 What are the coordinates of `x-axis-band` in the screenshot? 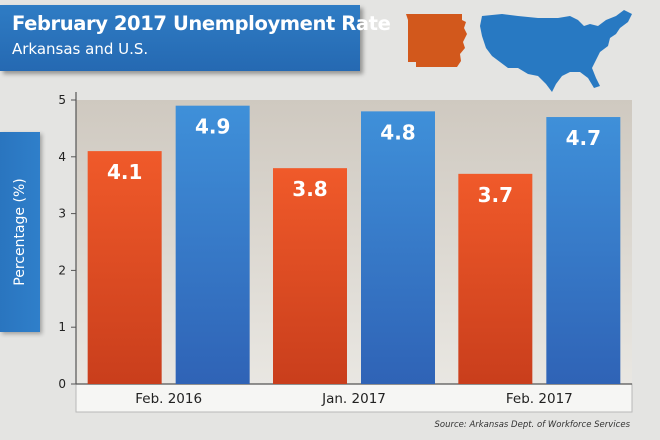 It's located at (354, 398).